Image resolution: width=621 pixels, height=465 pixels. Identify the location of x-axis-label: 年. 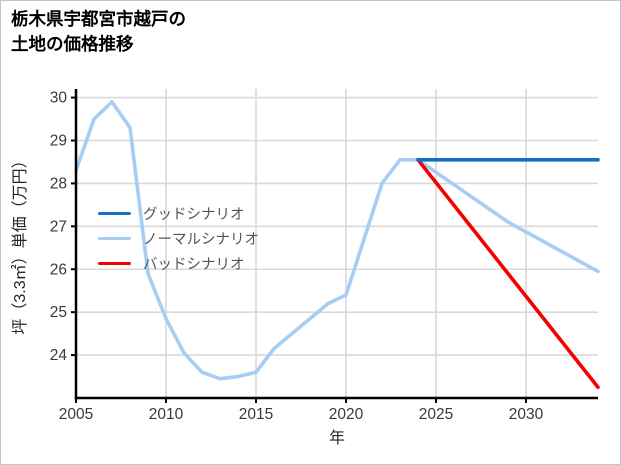
(337, 438).